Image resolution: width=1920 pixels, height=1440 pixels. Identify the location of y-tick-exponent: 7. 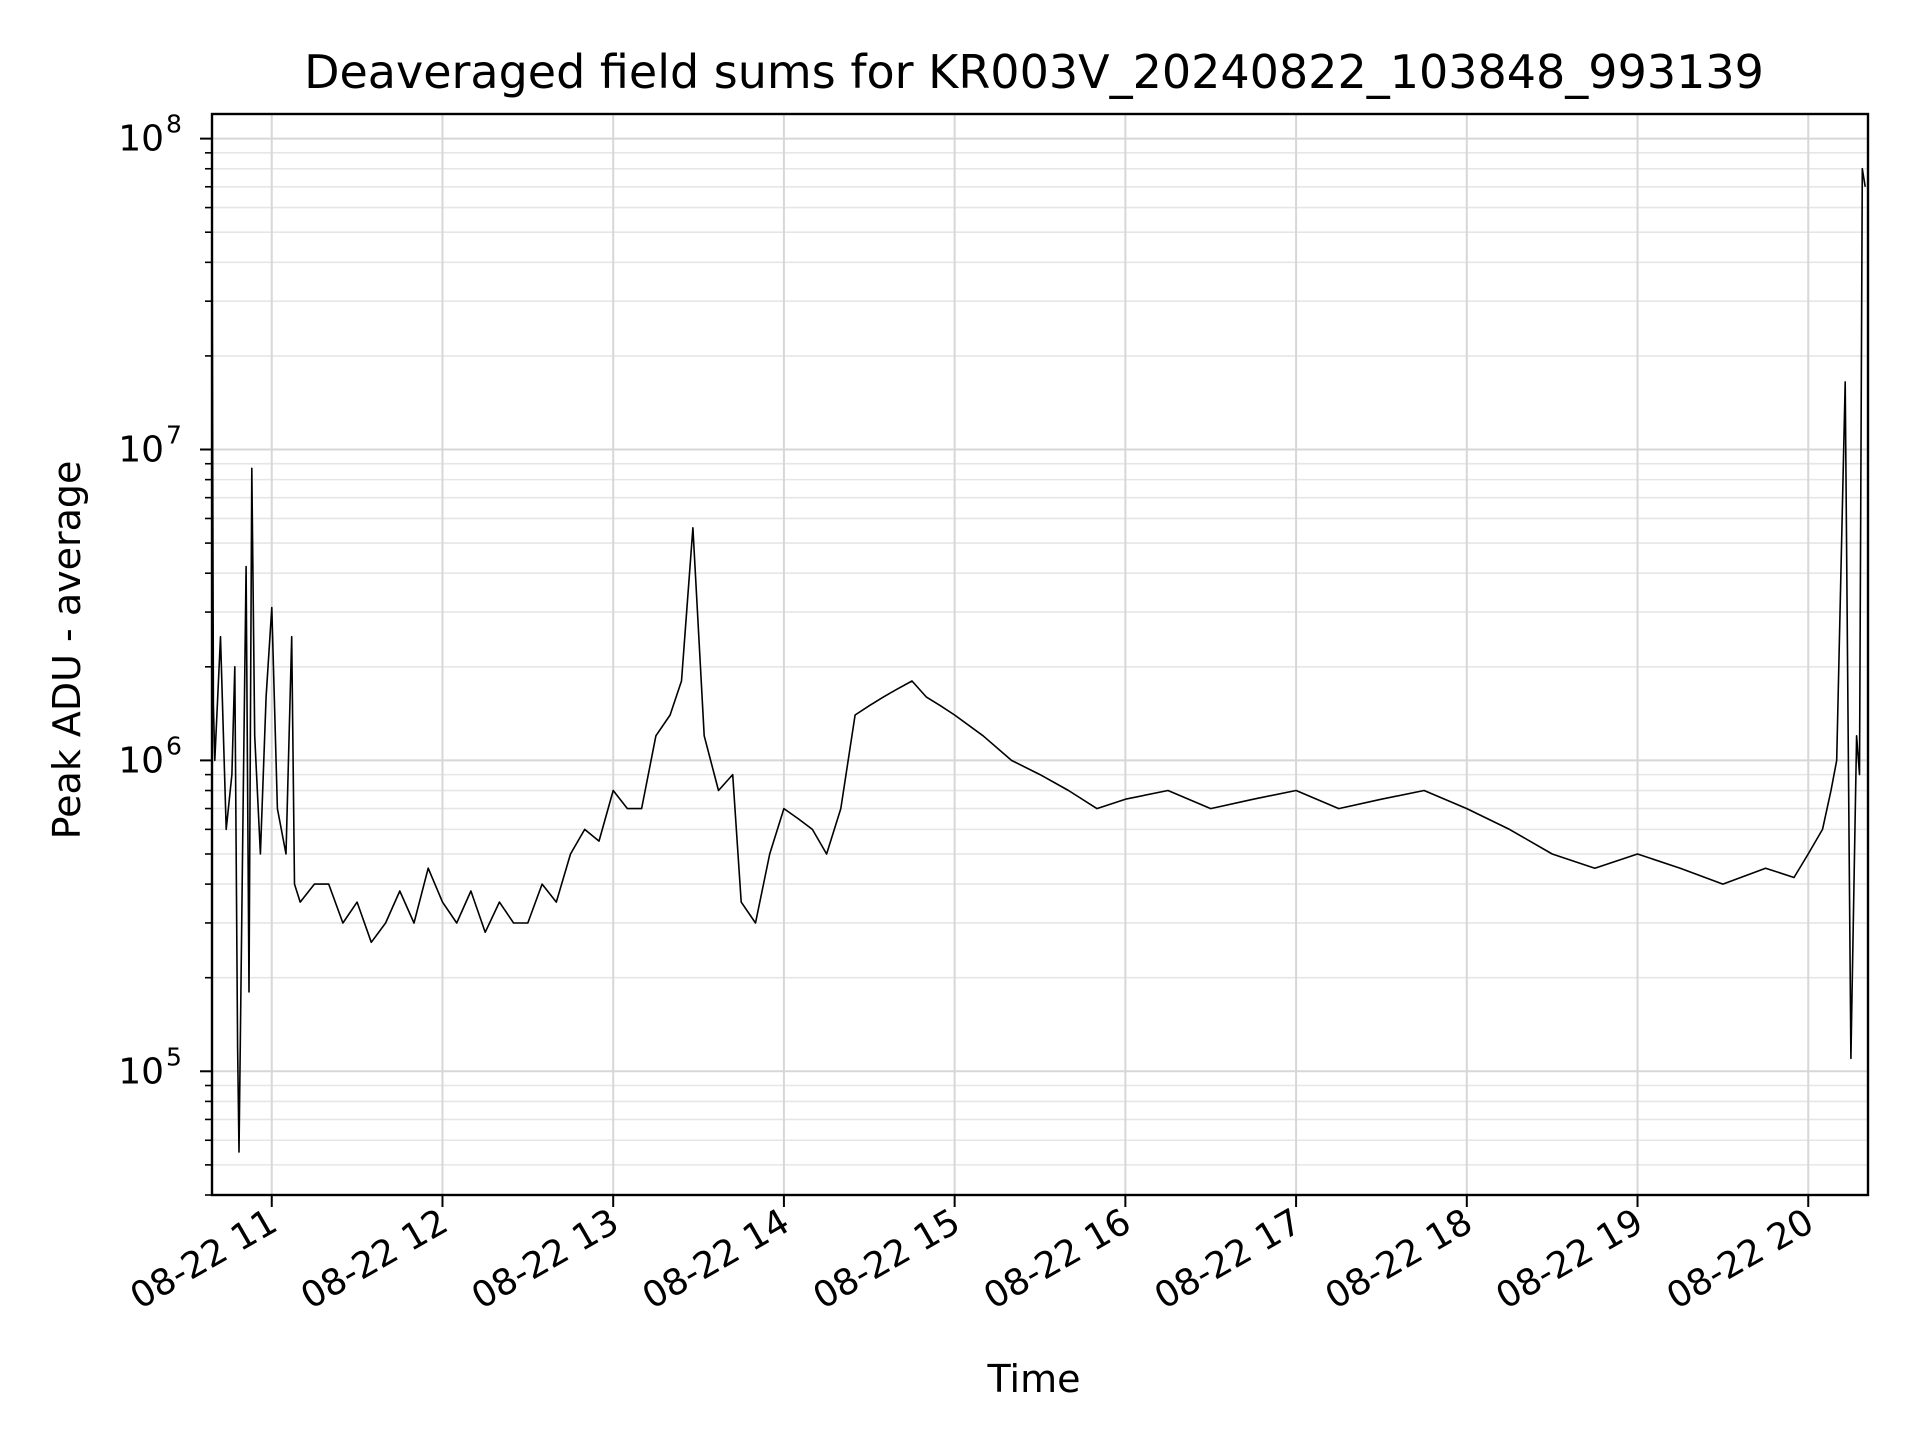
(174, 435).